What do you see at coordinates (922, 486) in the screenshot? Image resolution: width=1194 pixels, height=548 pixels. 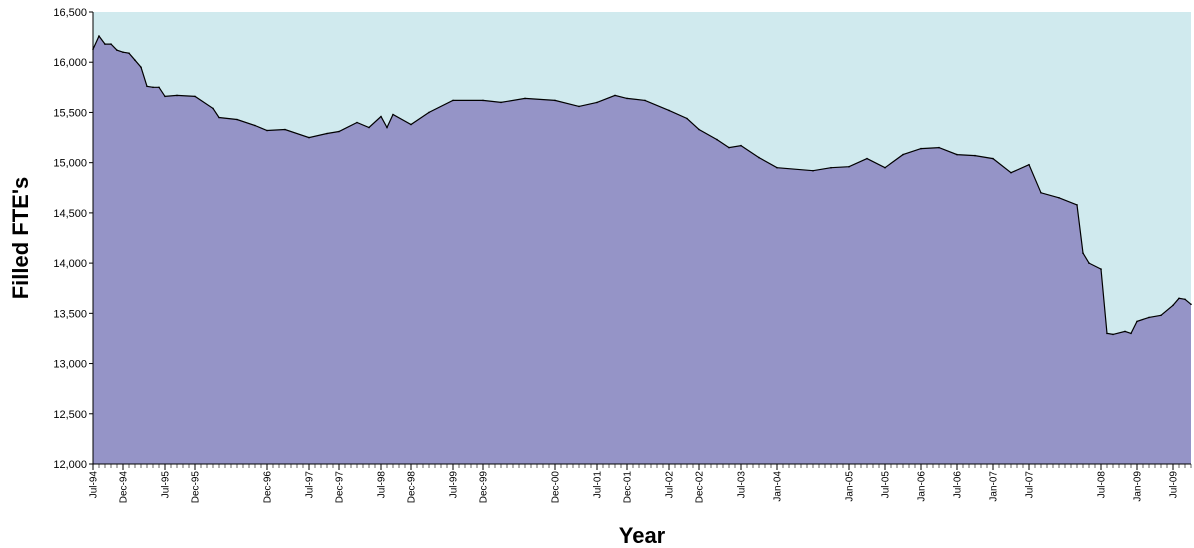 I see `x-tick-label: Jan-06` at bounding box center [922, 486].